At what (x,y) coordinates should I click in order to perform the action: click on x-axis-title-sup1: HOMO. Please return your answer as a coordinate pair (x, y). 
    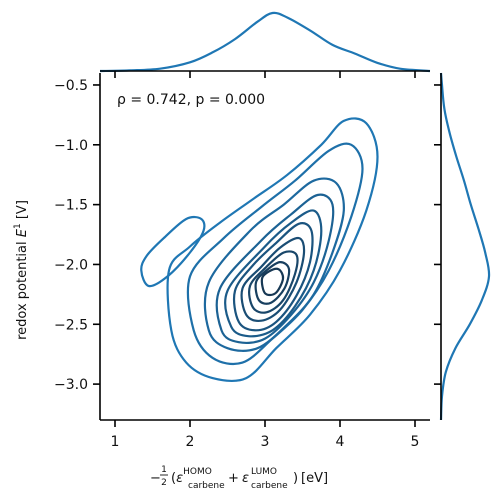
    Looking at the image, I should click on (197, 472).